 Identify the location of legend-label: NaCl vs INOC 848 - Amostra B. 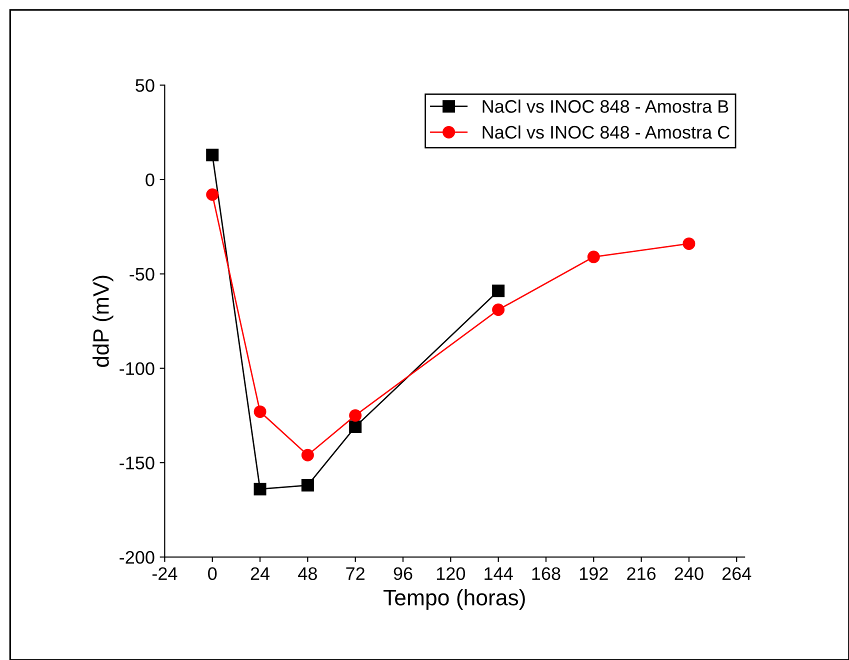
(605, 106).